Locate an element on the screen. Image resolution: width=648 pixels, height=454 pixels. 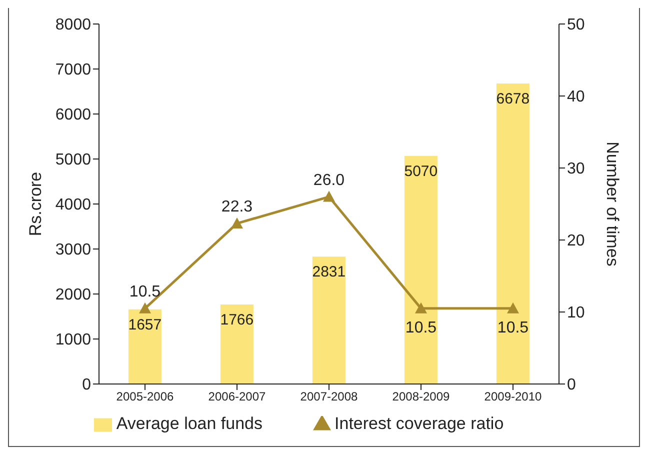
data-label: 1657 is located at coordinates (145, 325).